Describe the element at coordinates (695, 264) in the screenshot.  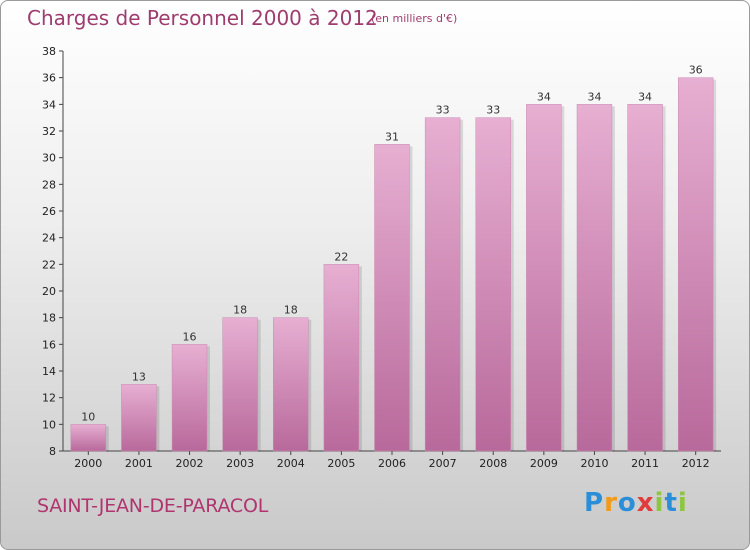
I see `bar-2012` at that location.